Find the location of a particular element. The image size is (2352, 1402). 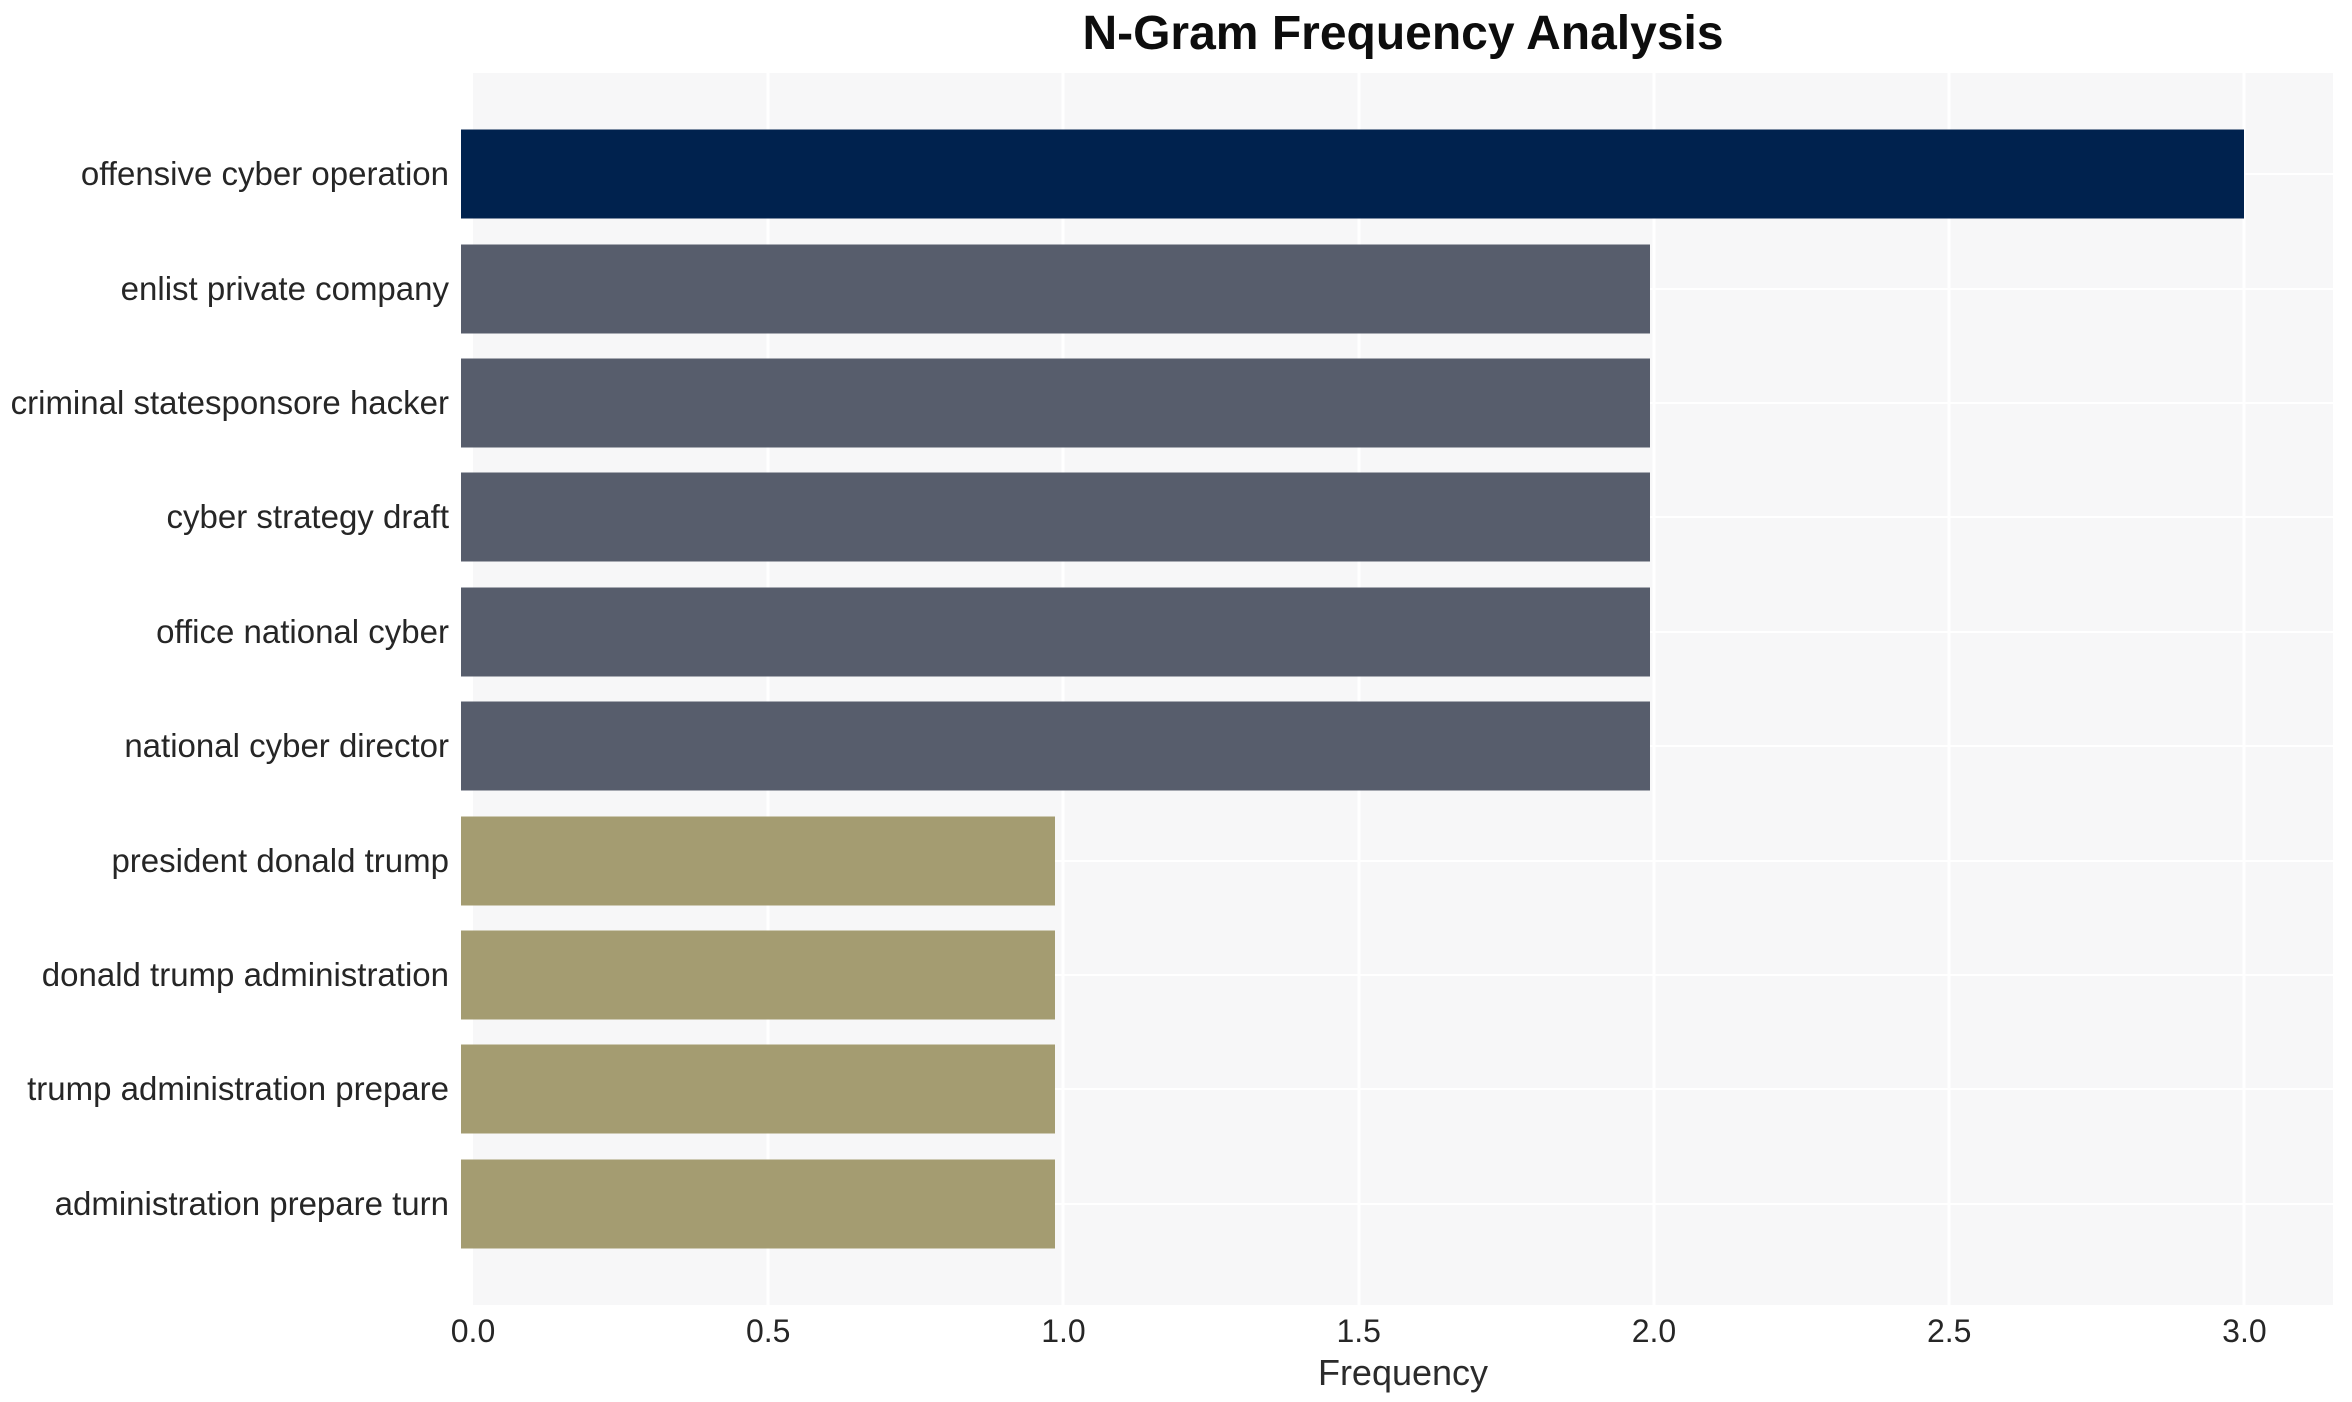

category-label: cyber strategy draft is located at coordinates (307, 517).